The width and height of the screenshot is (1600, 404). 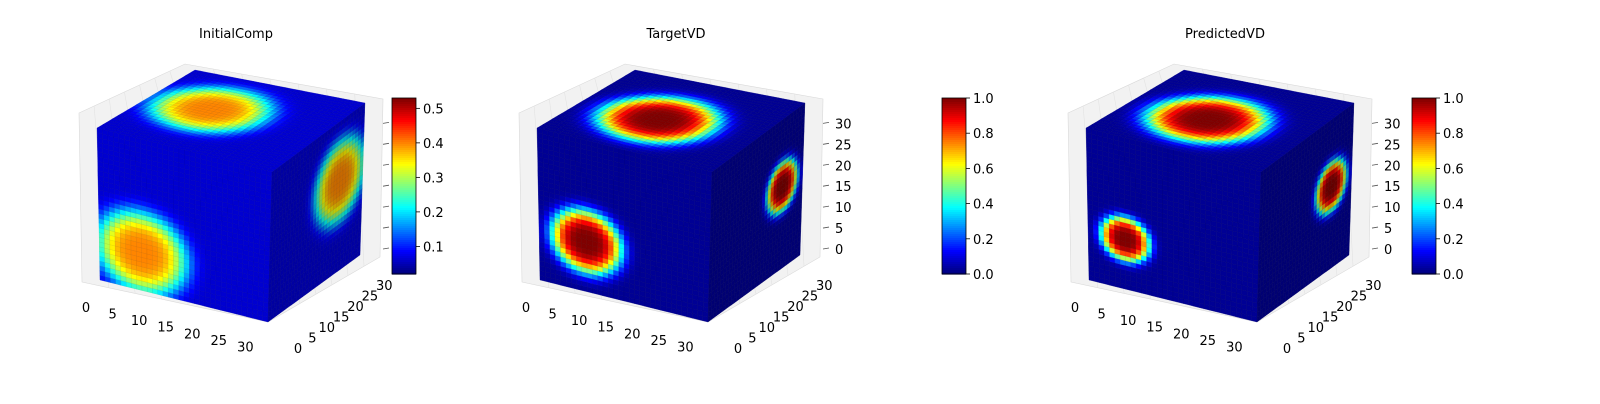 What do you see at coordinates (418, 186) in the screenshot?
I see `colorbar: 0.1 0.2 0.3 0.4 0.5` at bounding box center [418, 186].